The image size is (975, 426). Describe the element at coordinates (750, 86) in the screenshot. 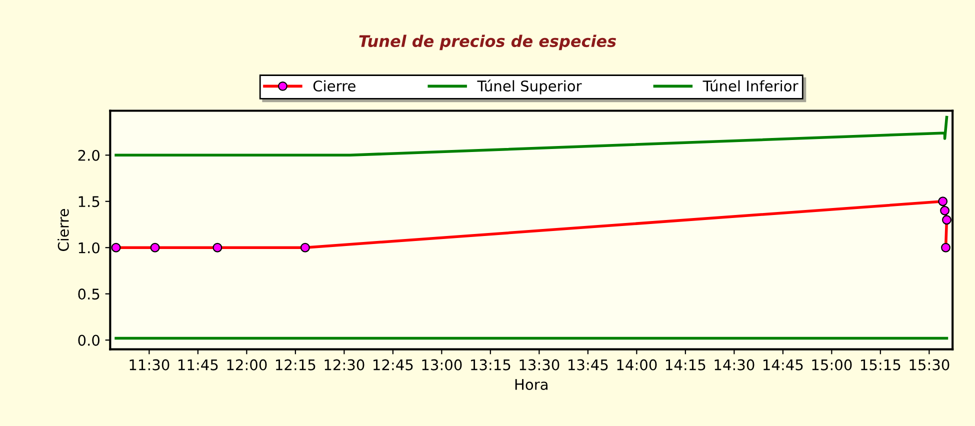

I see `legend-label: Túnel Inferior` at that location.